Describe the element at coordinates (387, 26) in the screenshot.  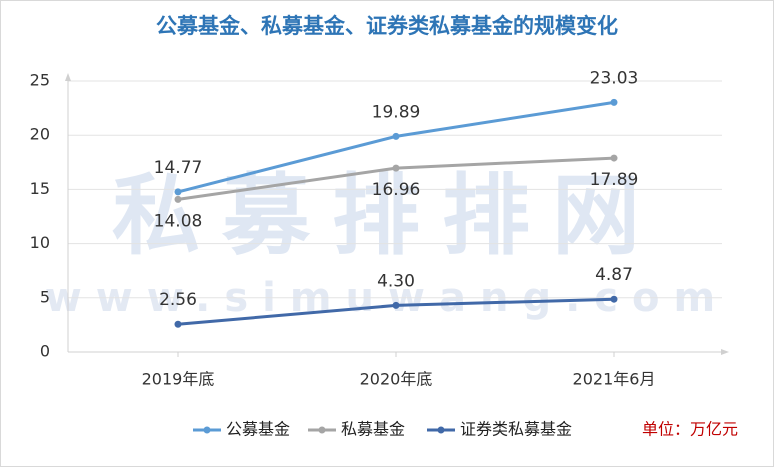
I see `chart-title: 公募基金、私募基金、证券类私募基金的规模变化` at that location.